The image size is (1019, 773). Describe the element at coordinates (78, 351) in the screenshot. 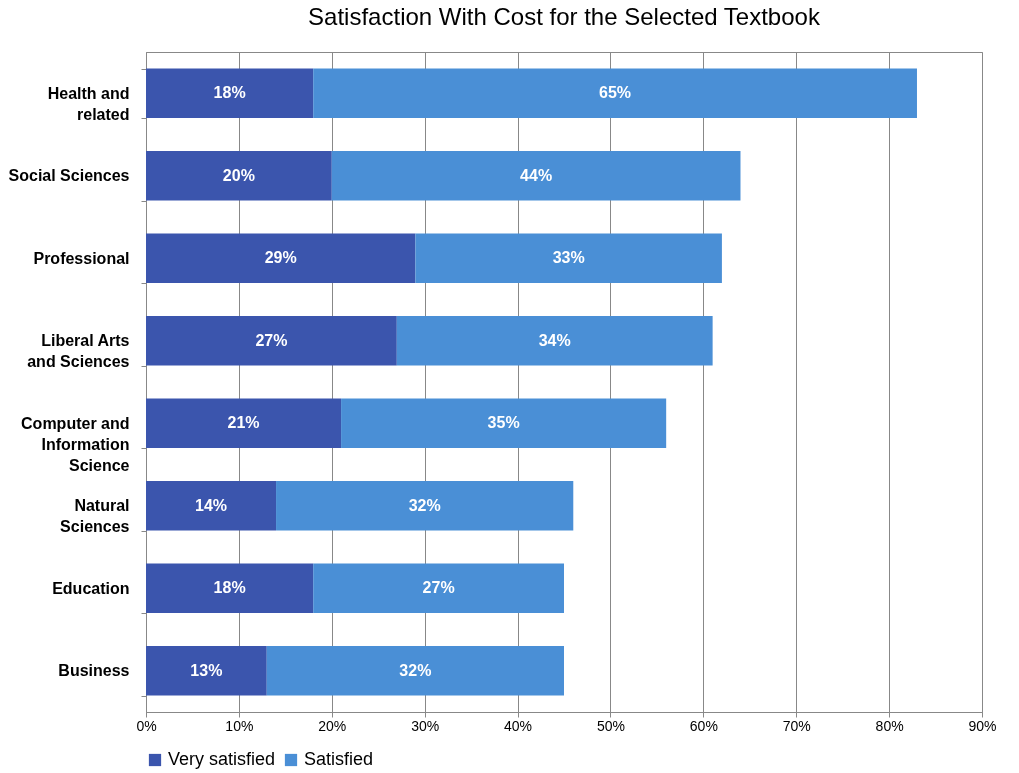

I see `y-tick-label: Liberal Arts and Sciences` at that location.